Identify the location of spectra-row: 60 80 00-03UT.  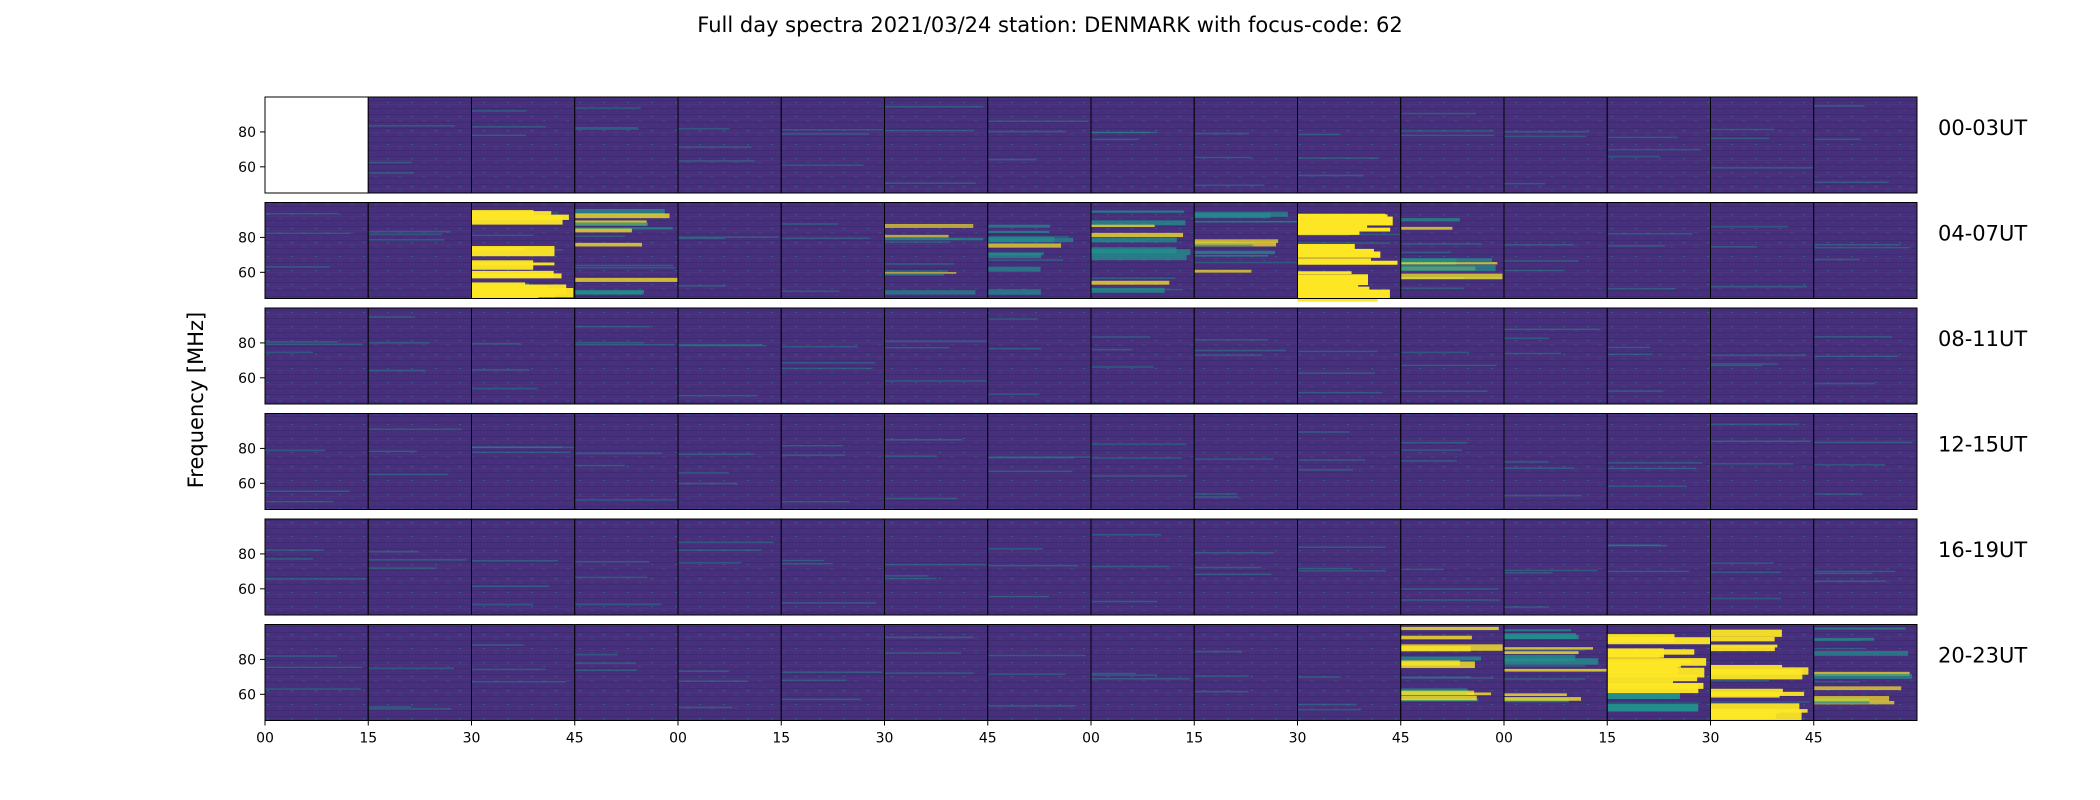
(1132, 145).